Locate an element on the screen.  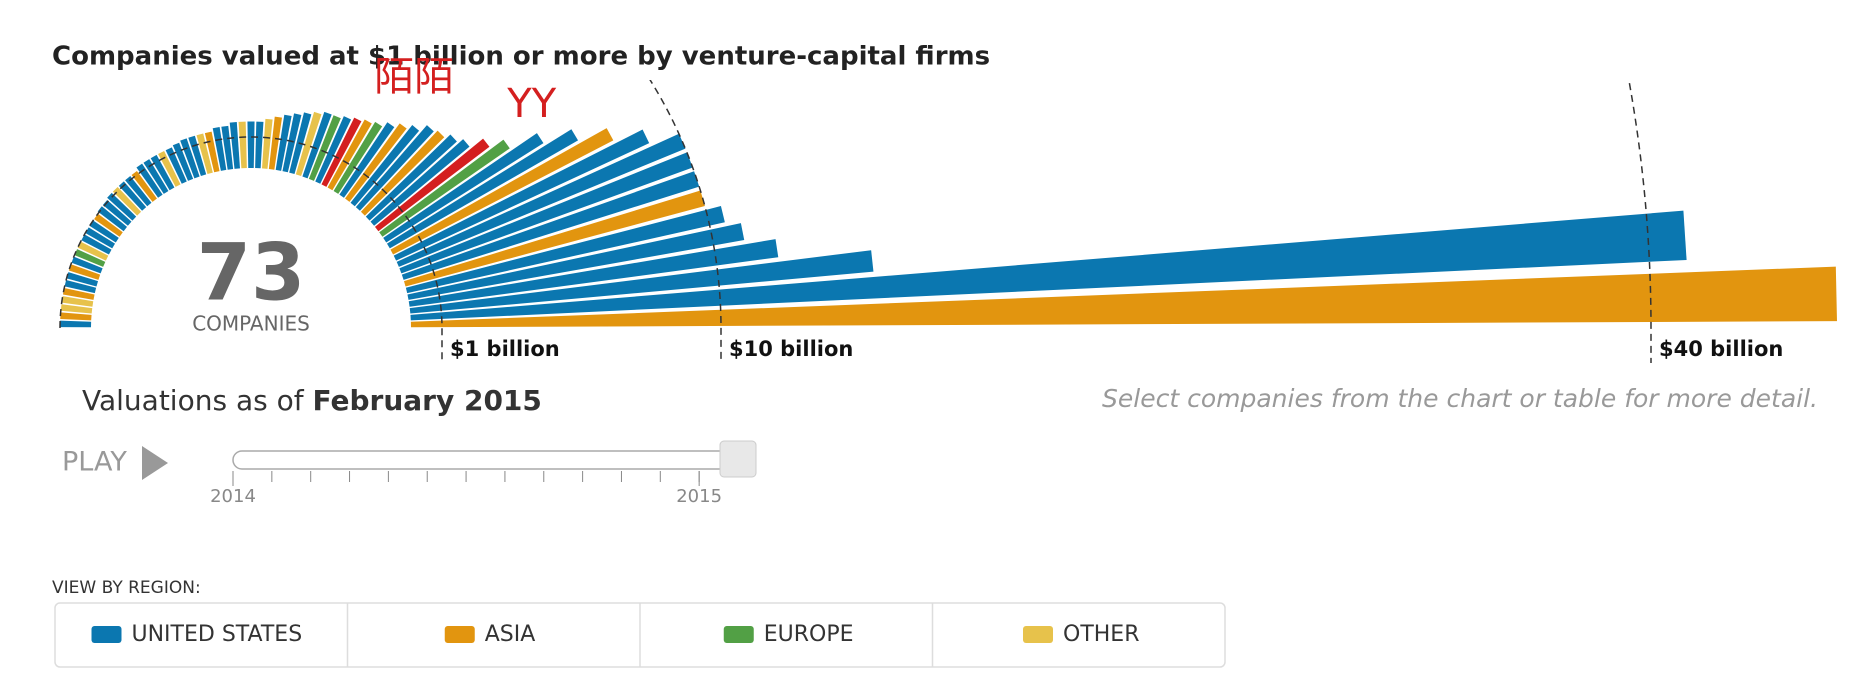
slider: 2014 2015 is located at coordinates (483, 473).